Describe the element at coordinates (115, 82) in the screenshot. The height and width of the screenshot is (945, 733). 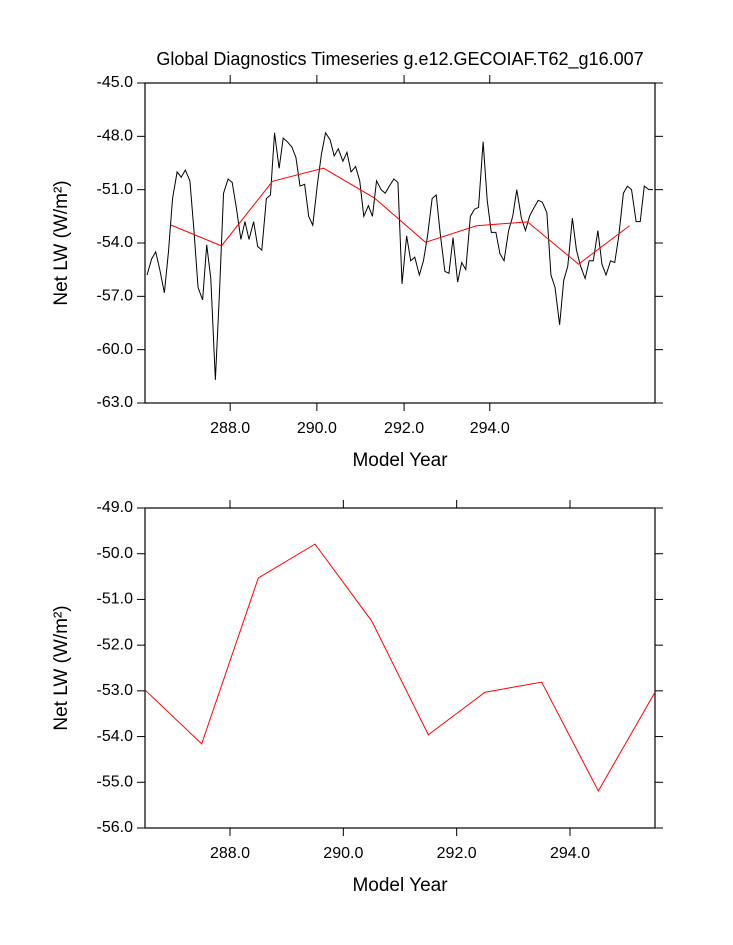
I see `y-tick-label: -45.0` at that location.